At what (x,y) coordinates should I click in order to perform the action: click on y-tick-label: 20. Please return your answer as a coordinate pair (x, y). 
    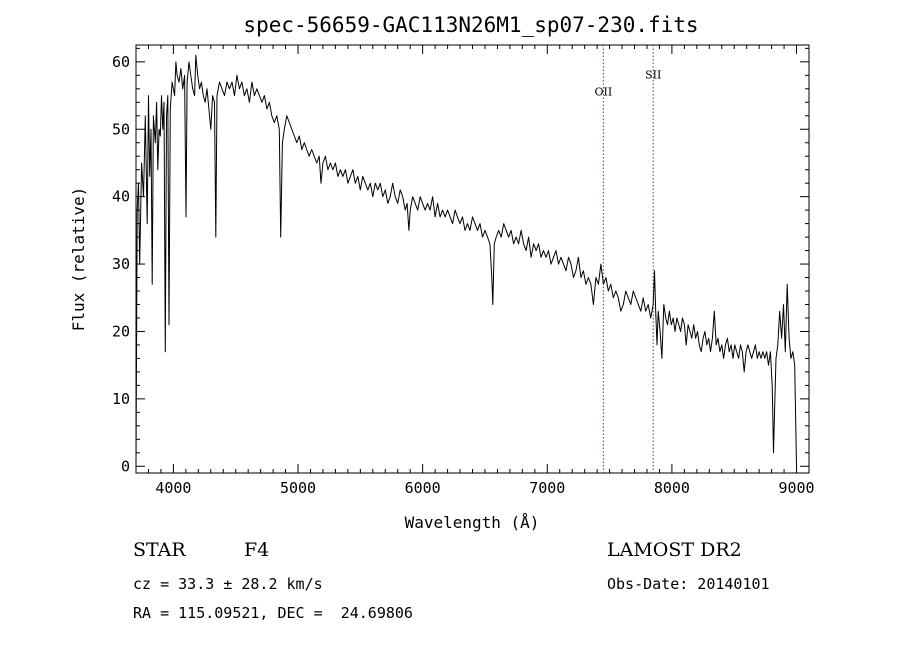
    Looking at the image, I should click on (121, 331).